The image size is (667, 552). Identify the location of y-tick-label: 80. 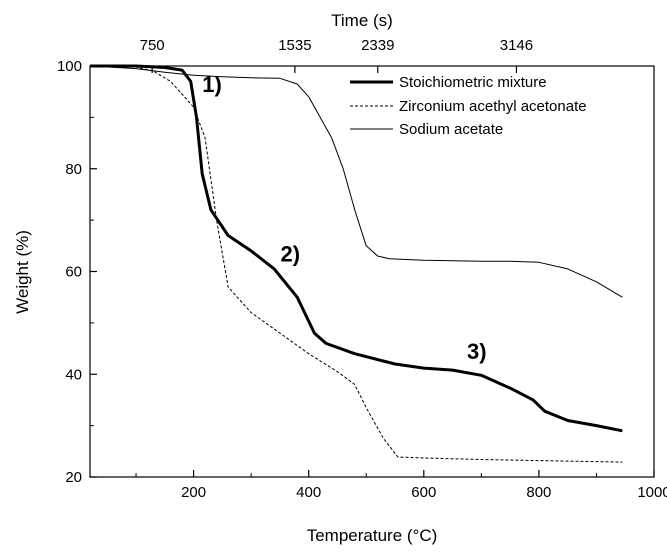
(73, 169).